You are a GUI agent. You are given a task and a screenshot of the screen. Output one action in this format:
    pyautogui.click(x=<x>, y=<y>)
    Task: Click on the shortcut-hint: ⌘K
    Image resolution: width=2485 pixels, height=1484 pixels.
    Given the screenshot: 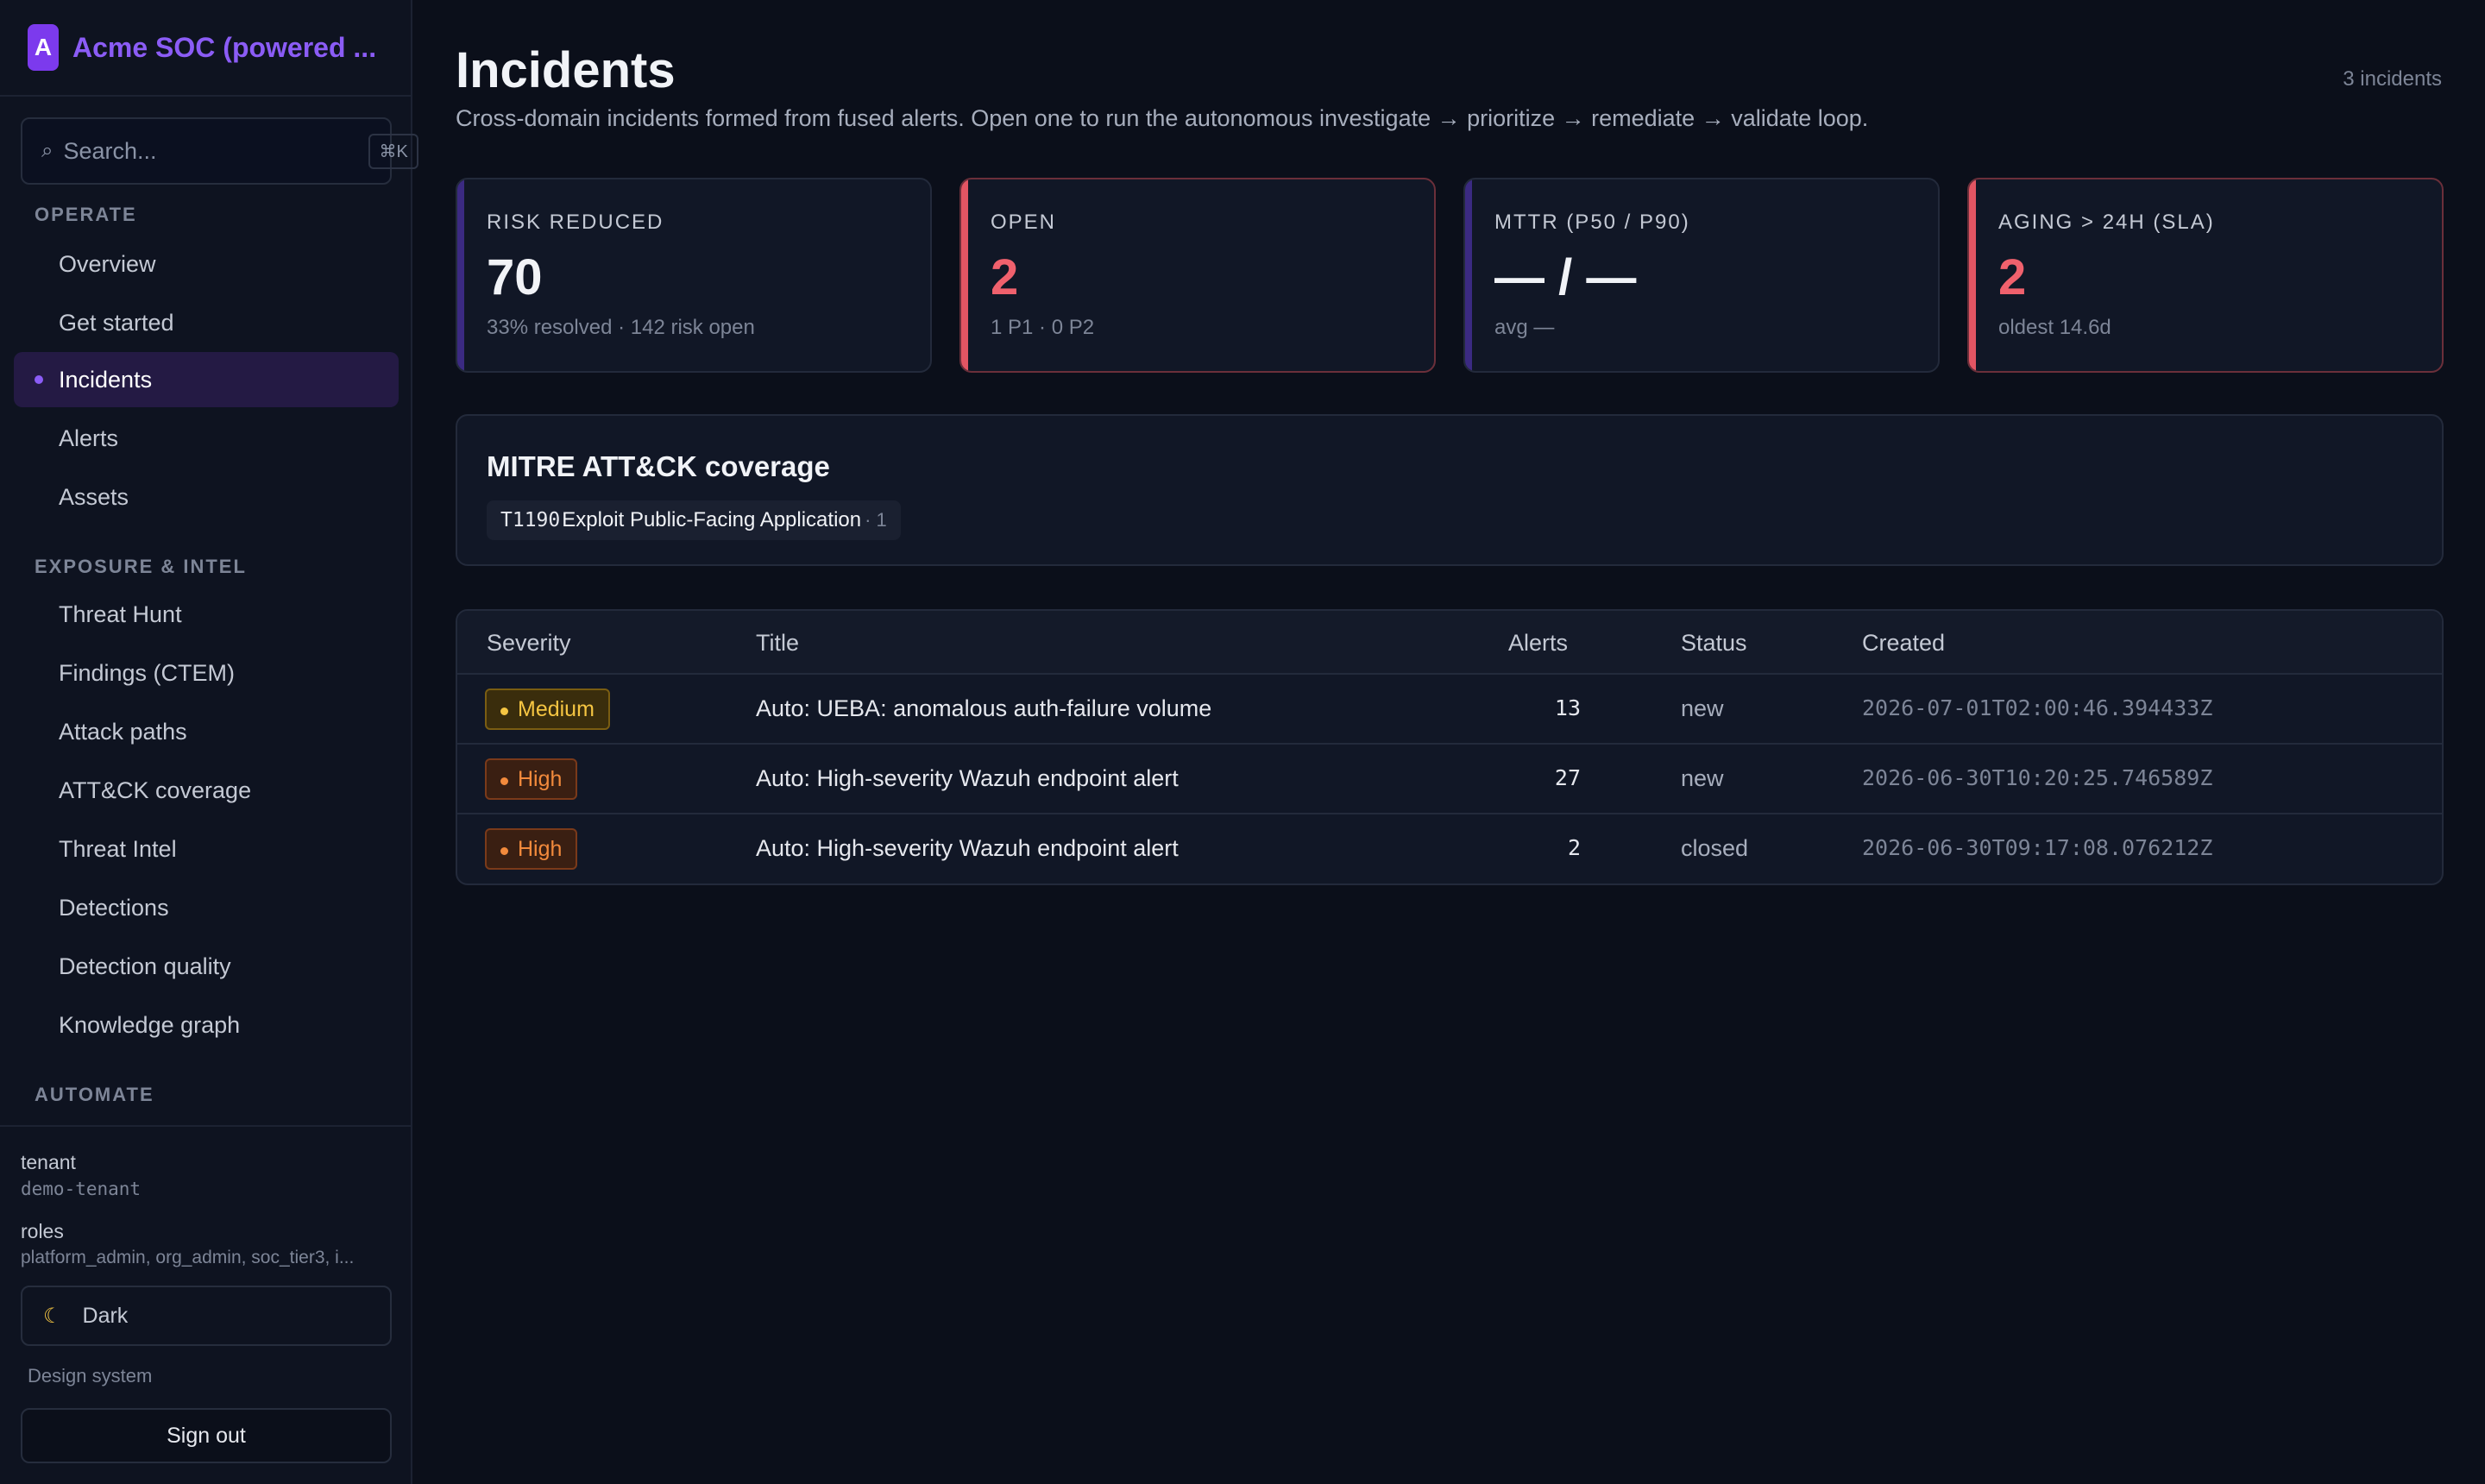 What is the action you would take?
    pyautogui.click(x=393, y=151)
    